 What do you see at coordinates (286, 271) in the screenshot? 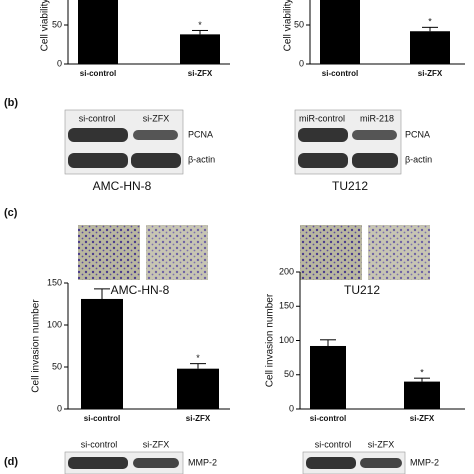
I see `y-tick-label: 200` at bounding box center [286, 271].